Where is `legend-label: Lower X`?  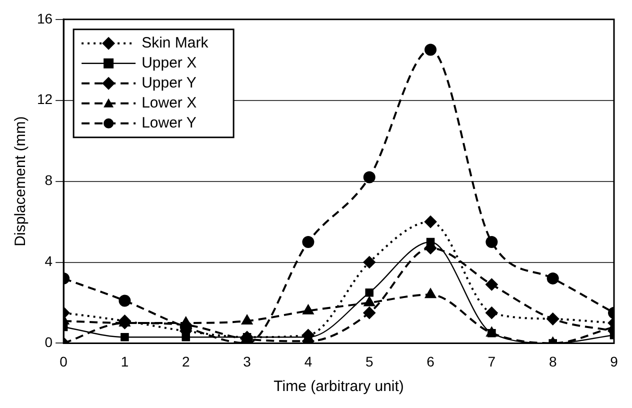 legend-label: Lower X is located at coordinates (169, 103).